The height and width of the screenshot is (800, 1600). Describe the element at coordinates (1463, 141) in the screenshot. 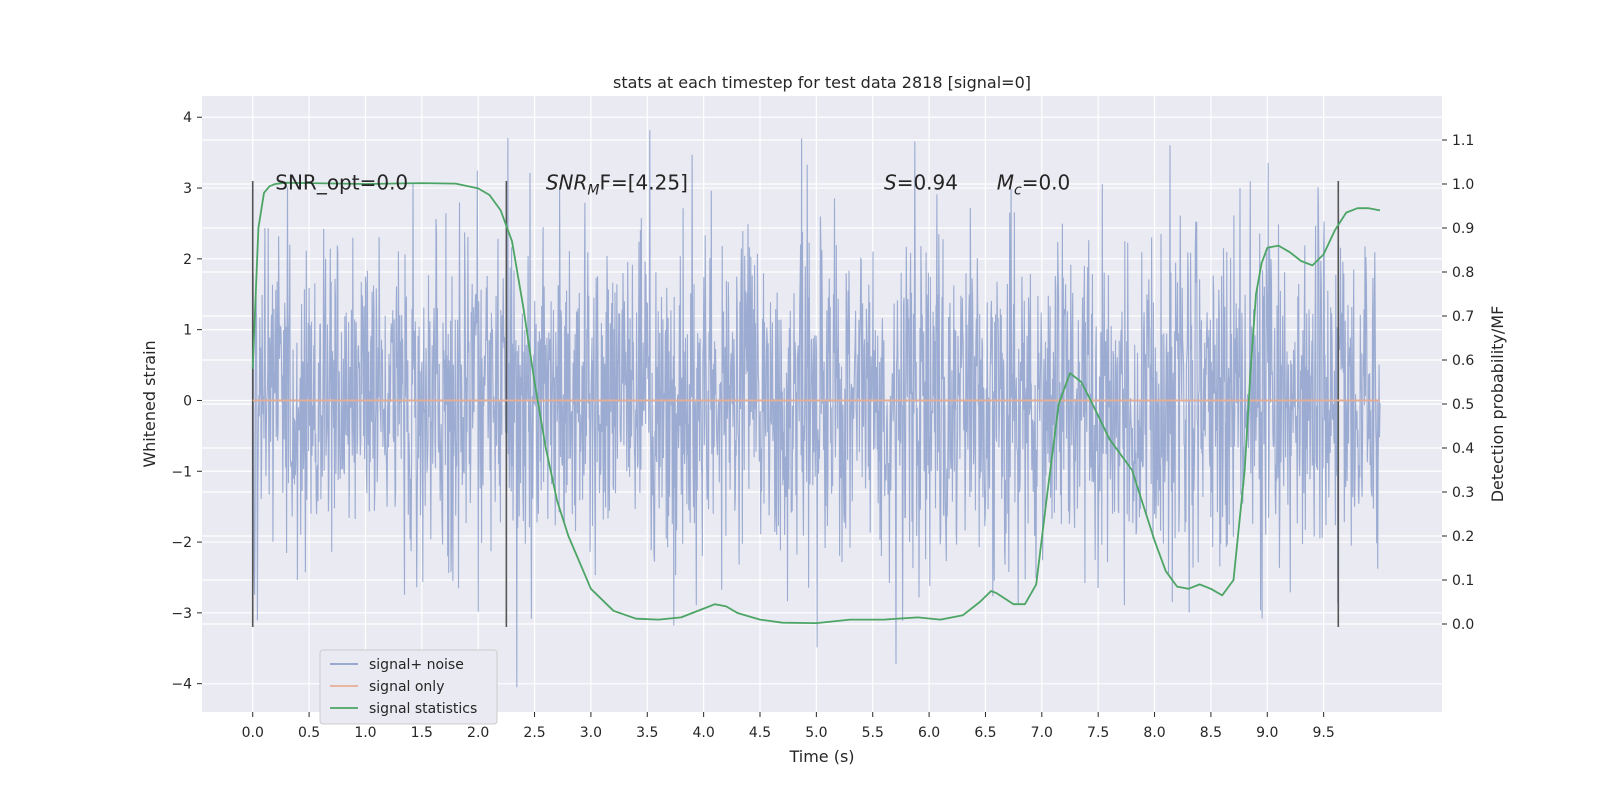

I see `y-right-tick-label: 1.1` at that location.